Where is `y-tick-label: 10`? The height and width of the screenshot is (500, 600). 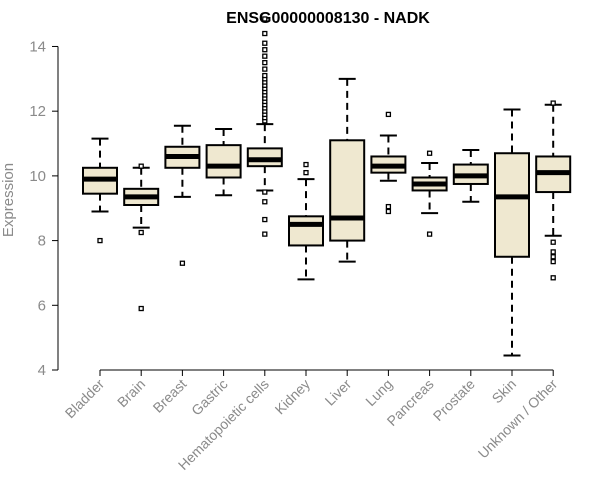
y-tick-label: 10 is located at coordinates (37, 176).